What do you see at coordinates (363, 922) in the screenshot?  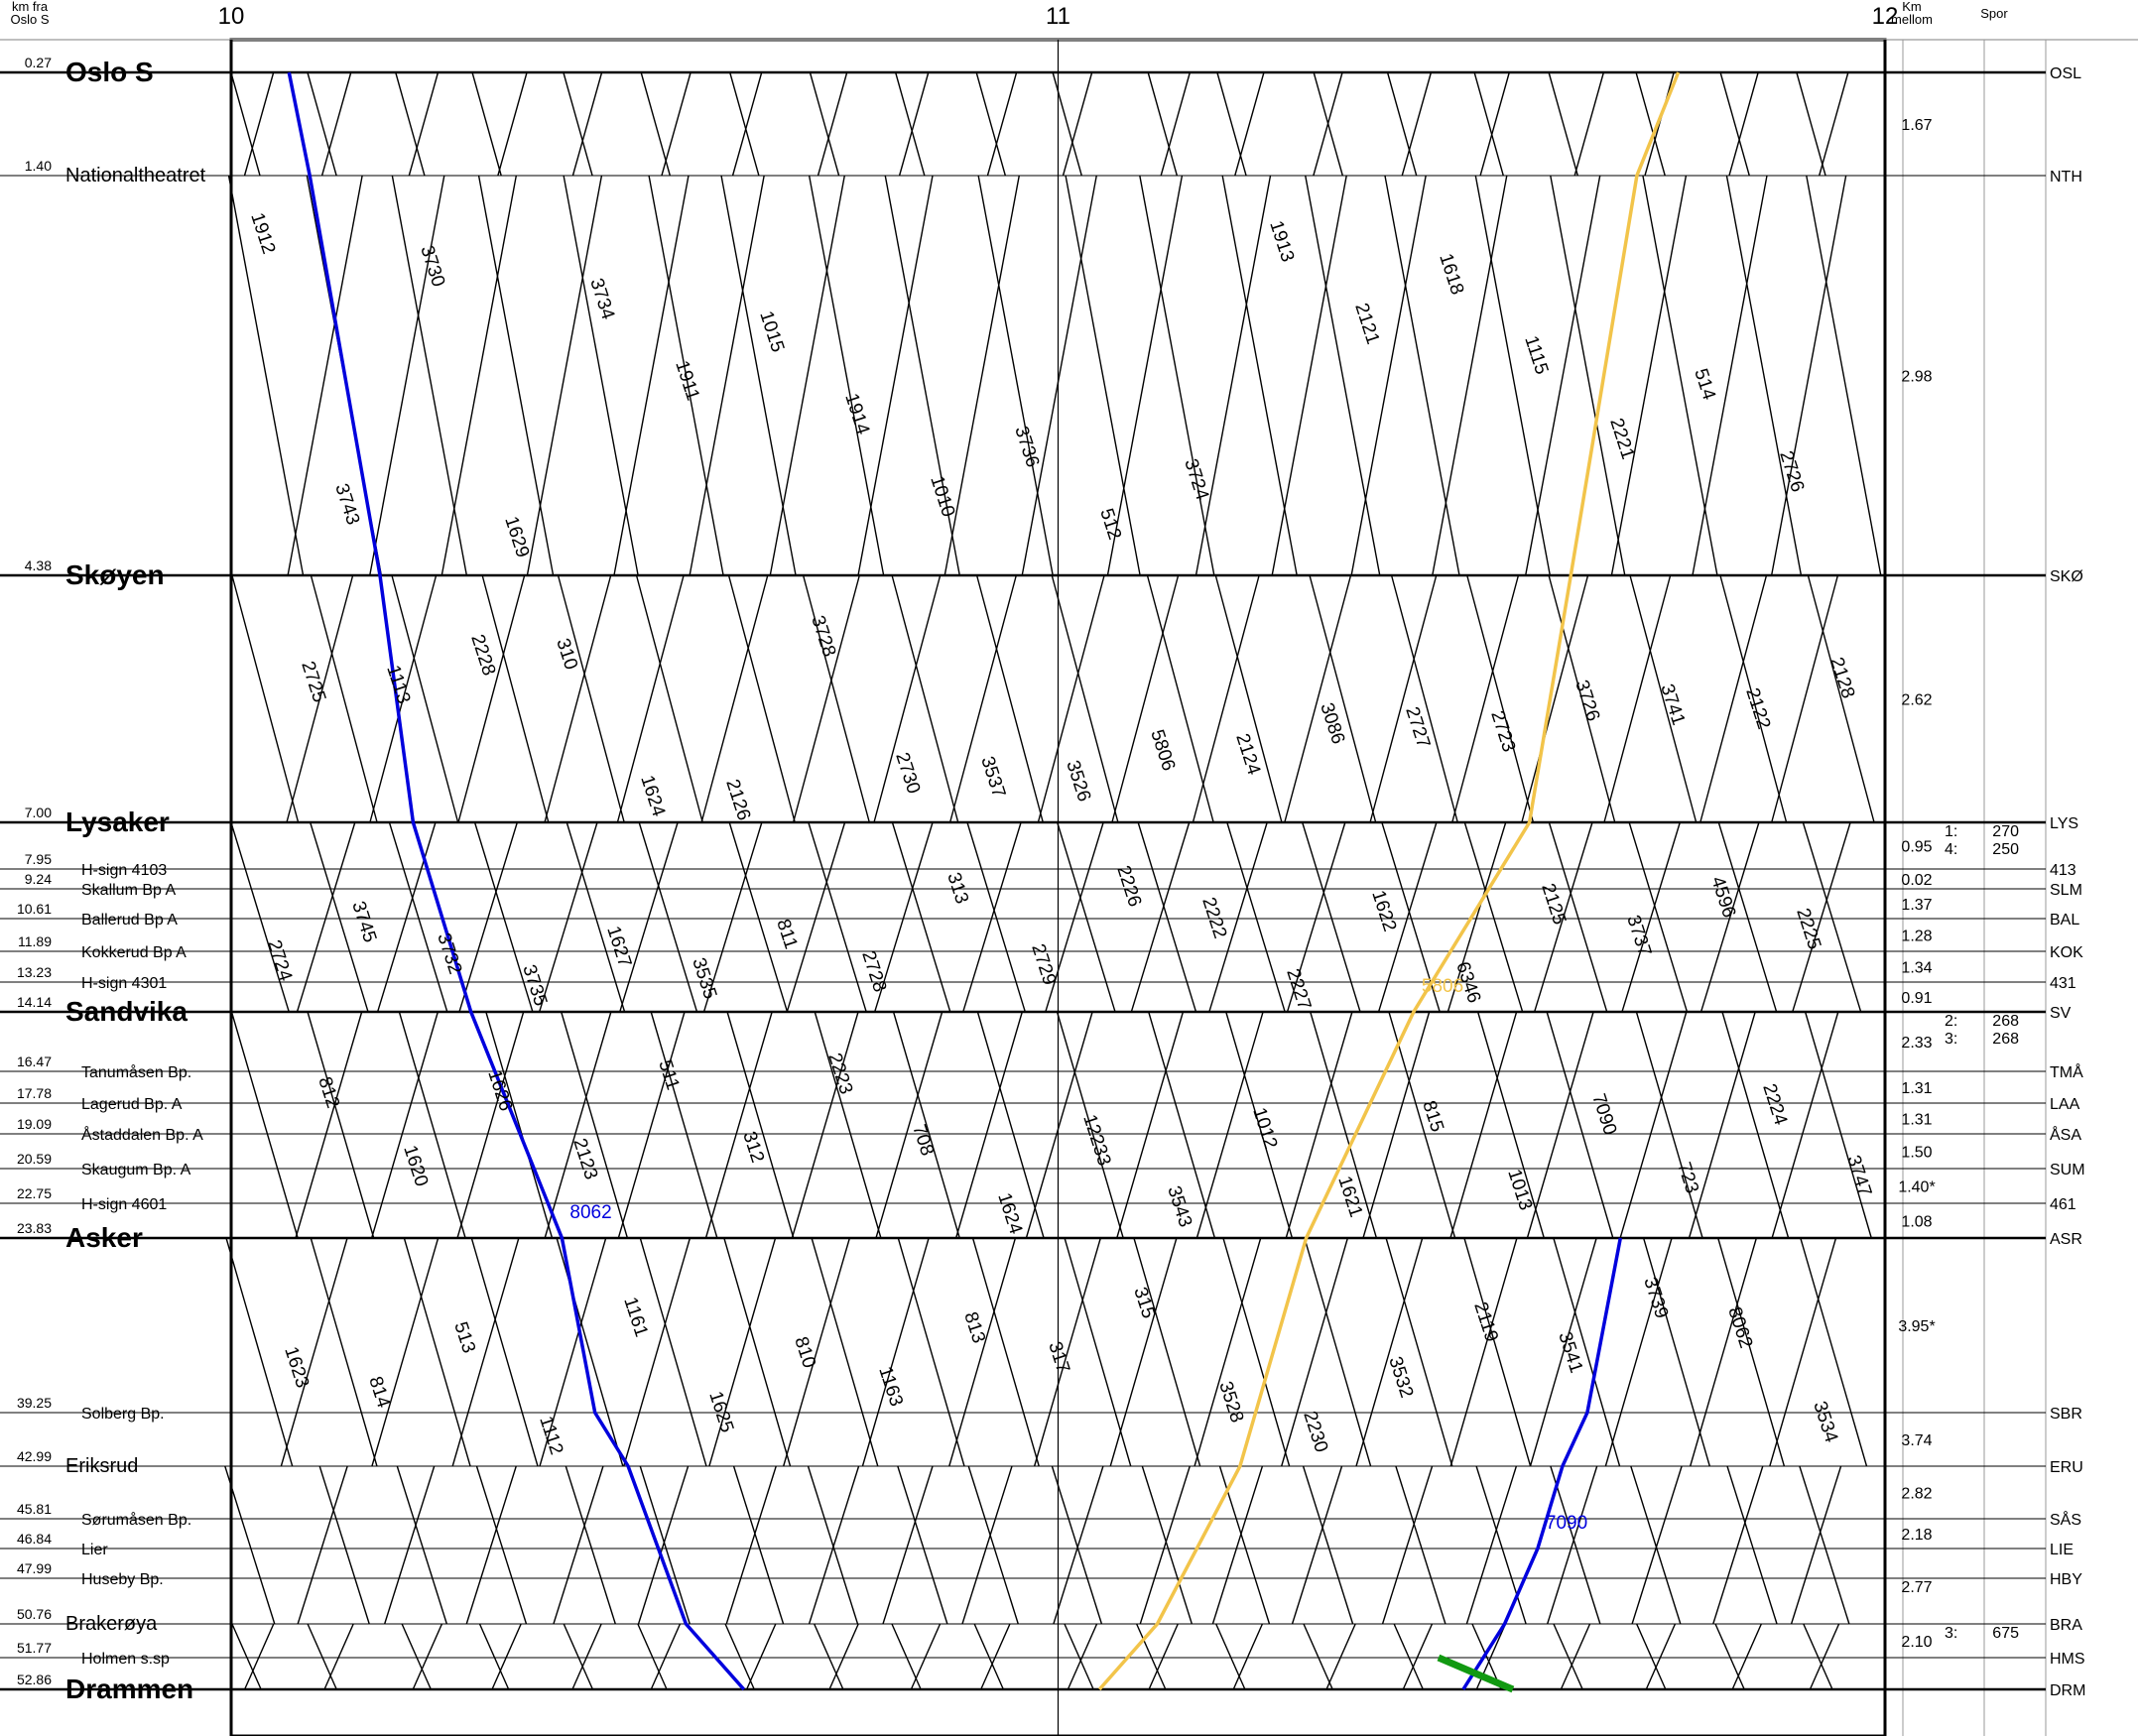 I see `train-number: 3745` at bounding box center [363, 922].